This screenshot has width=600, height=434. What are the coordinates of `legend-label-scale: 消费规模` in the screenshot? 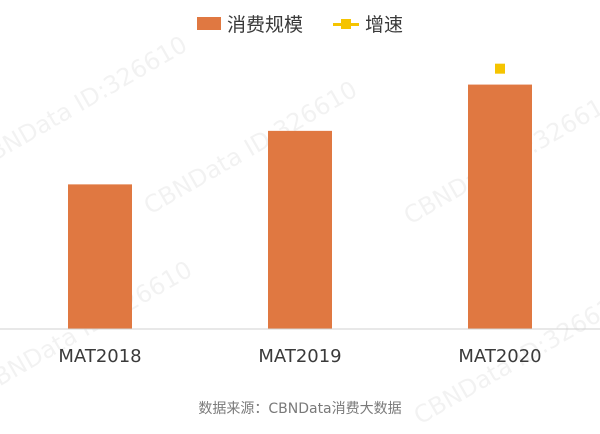 It's located at (264, 25).